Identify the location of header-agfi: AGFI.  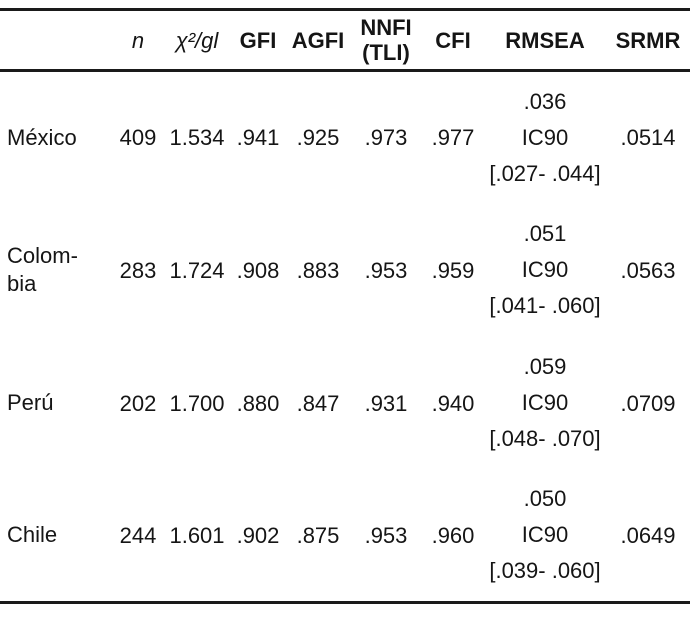
(318, 40).